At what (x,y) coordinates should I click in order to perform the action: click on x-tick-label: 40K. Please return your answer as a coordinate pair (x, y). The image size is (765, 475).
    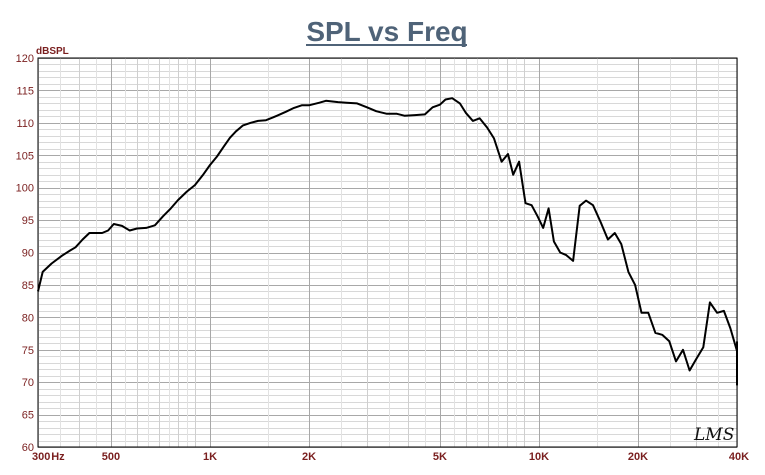
    Looking at the image, I should click on (739, 457).